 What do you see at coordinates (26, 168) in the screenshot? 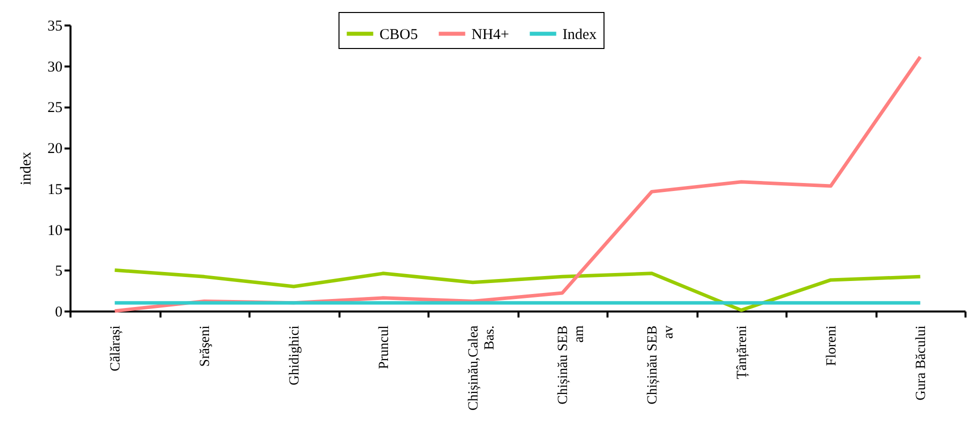
I see `y-axis-title: index` at bounding box center [26, 168].